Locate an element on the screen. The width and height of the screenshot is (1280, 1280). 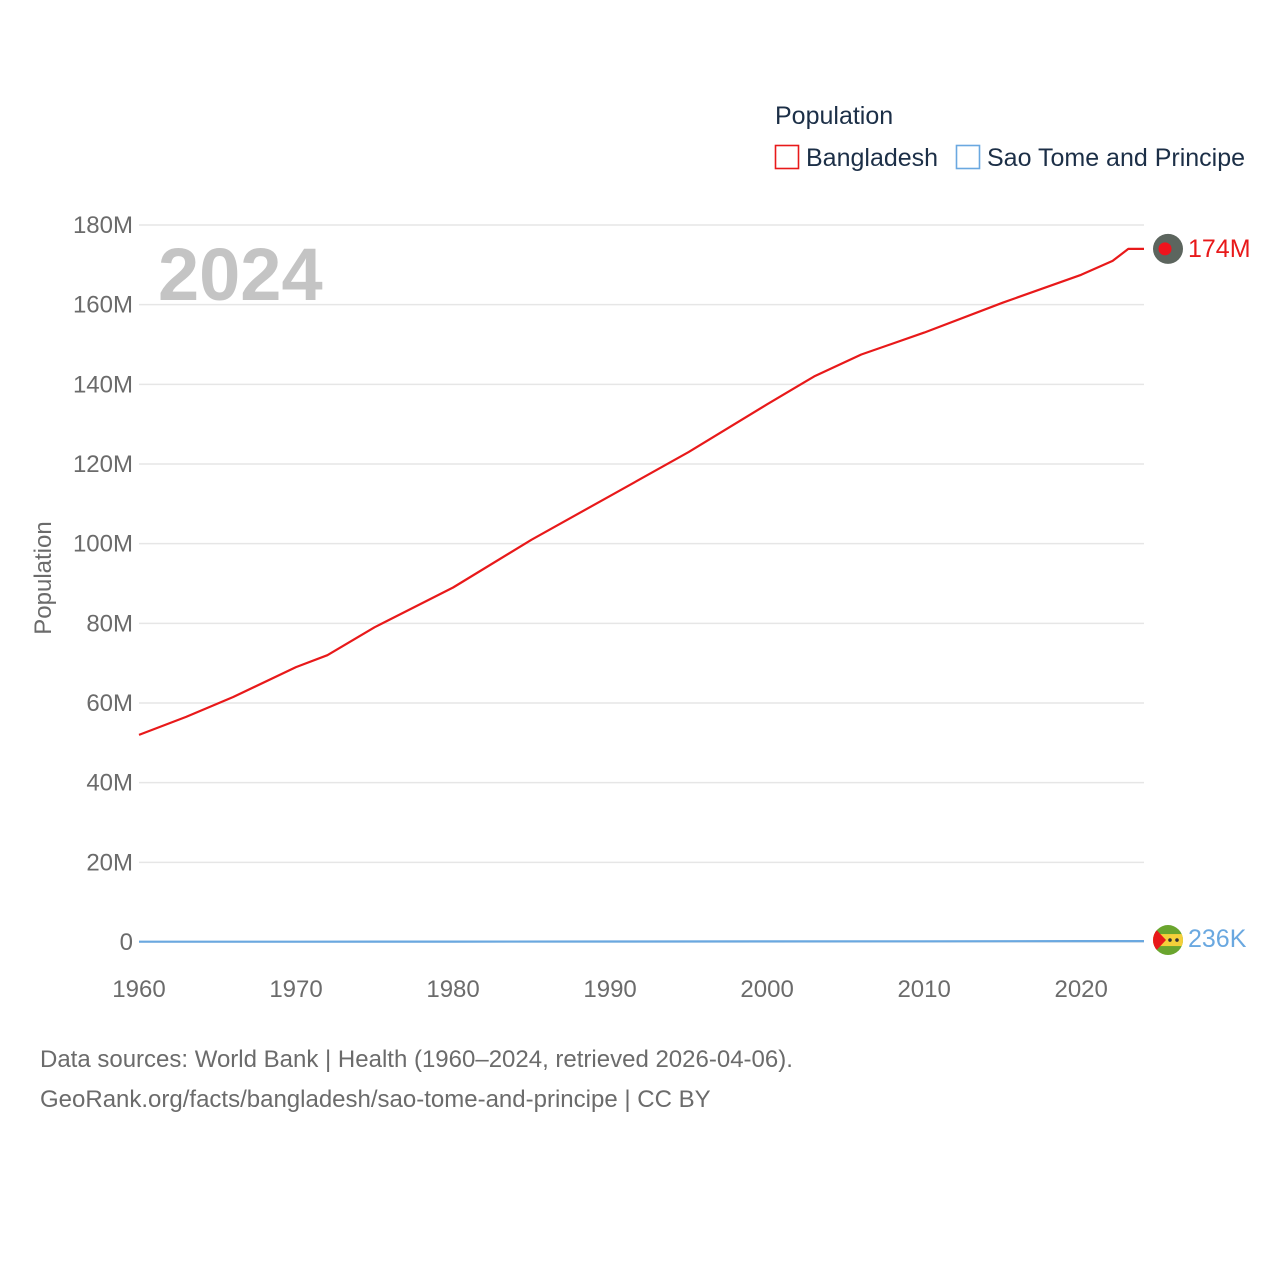
legend-item-sao-tome-and-principe: Sao Tome and Principe is located at coordinates (1100, 158).